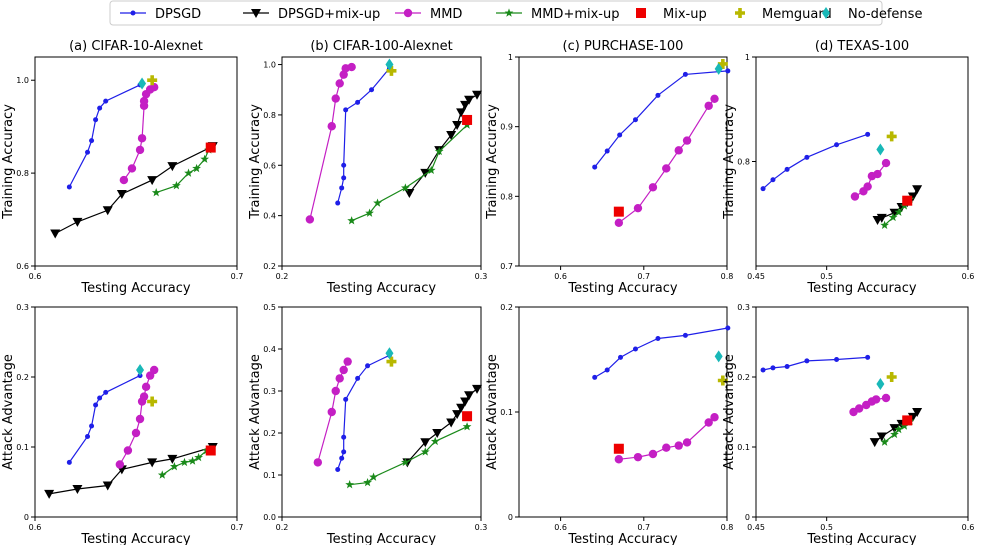 The image size is (981, 545). Describe the element at coordinates (269, 216) in the screenshot. I see `y-tick-label: 0.4` at that location.